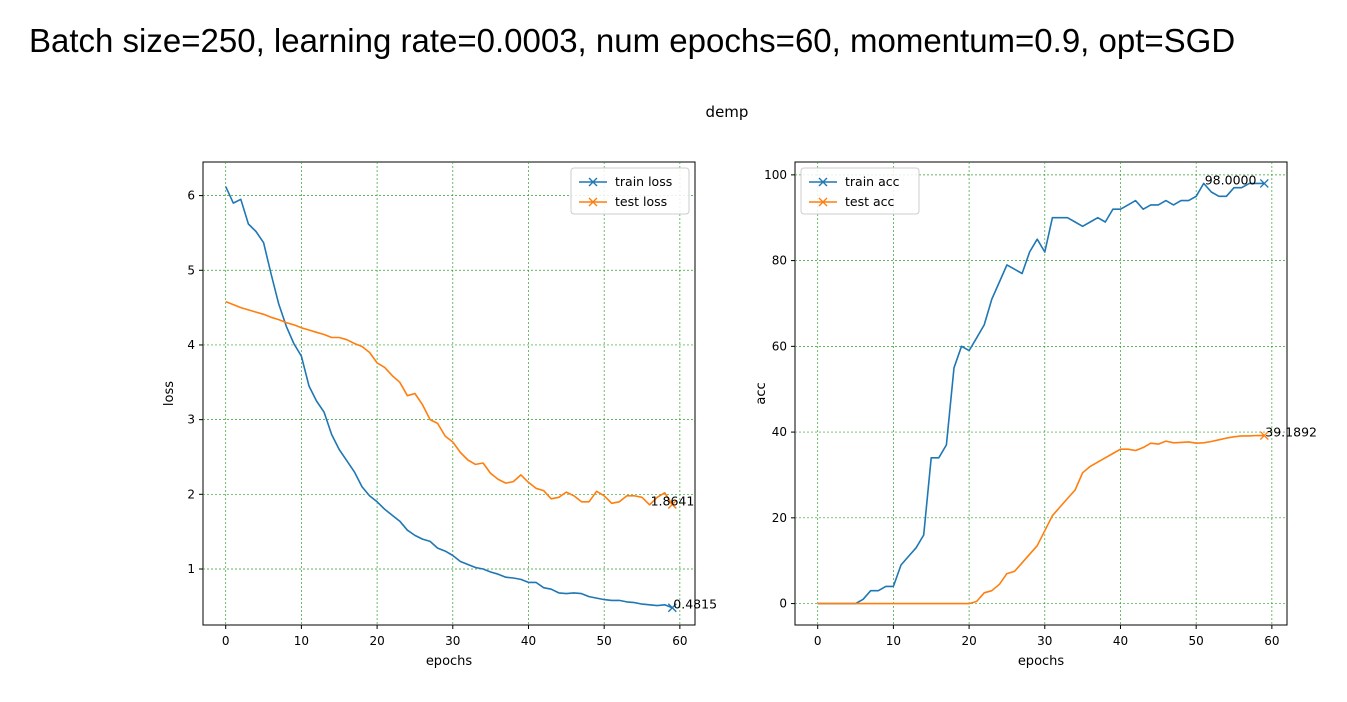 The width and height of the screenshot is (1347, 702). What do you see at coordinates (761, 393) in the screenshot?
I see `y-axis-label: acc` at bounding box center [761, 393].